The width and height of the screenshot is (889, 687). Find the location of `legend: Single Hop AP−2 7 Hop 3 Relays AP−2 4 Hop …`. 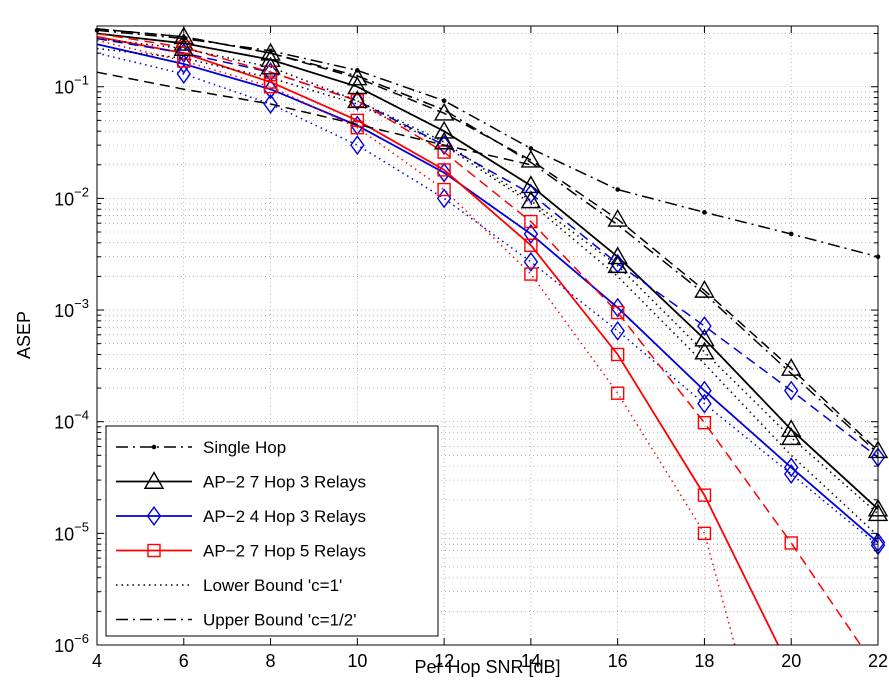

legend: Single Hop AP−2 7 Hop 3 Relays AP−2 4 Hop … is located at coordinates (272, 531).